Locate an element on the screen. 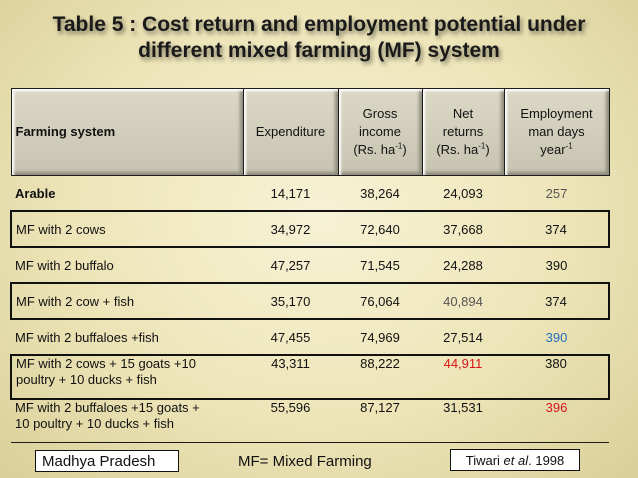  header-farming-system: Farming system is located at coordinates (127, 132).